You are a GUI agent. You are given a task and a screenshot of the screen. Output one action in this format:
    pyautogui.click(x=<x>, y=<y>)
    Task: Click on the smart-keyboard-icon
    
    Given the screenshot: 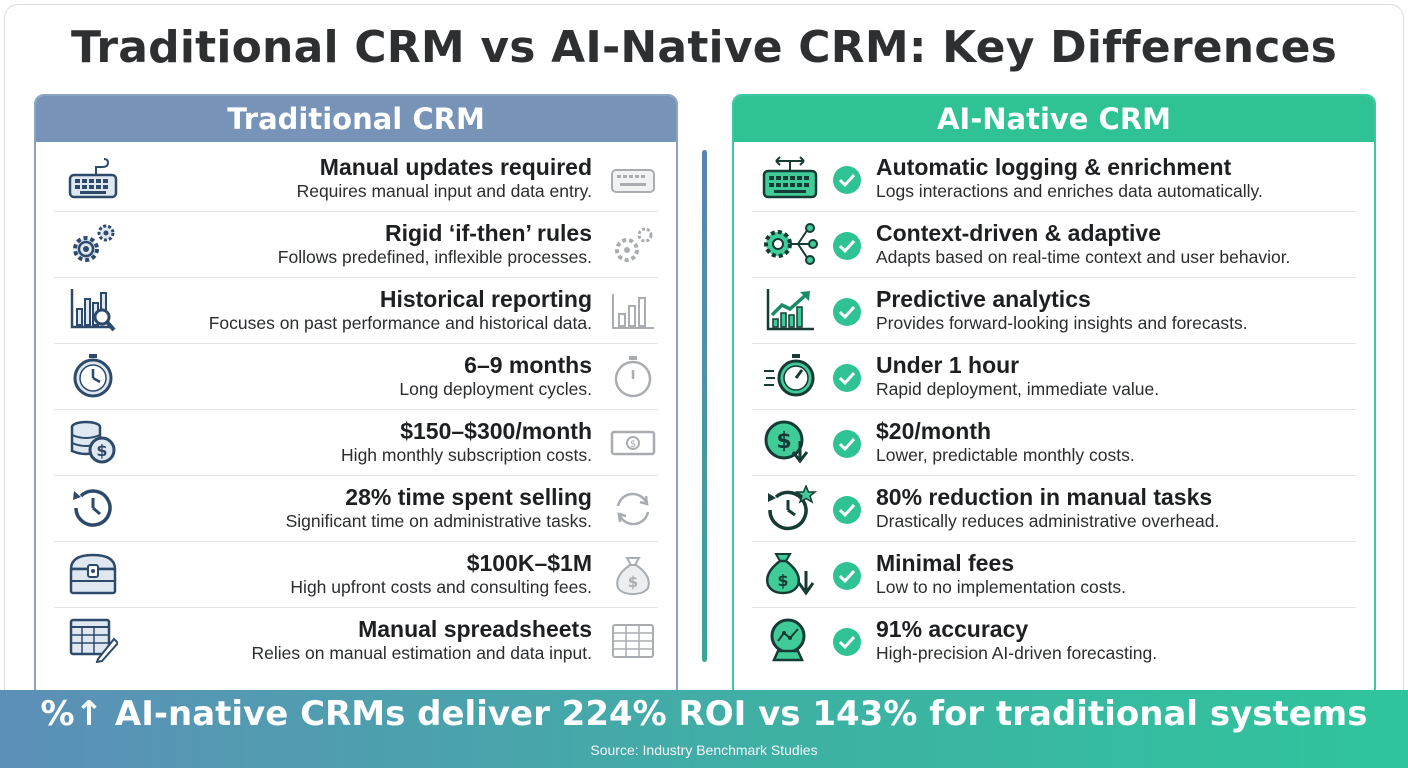 What is the action you would take?
    pyautogui.click(x=790, y=177)
    